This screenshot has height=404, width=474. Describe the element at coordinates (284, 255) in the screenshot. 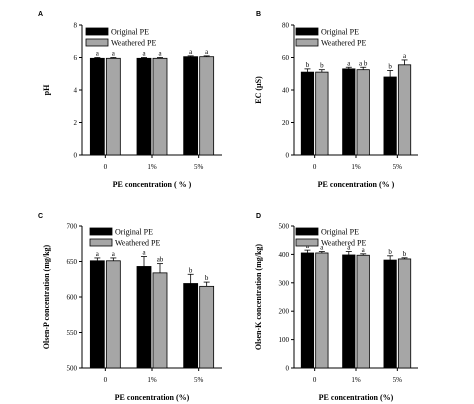

I see `y-tick-label: 400` at that location.